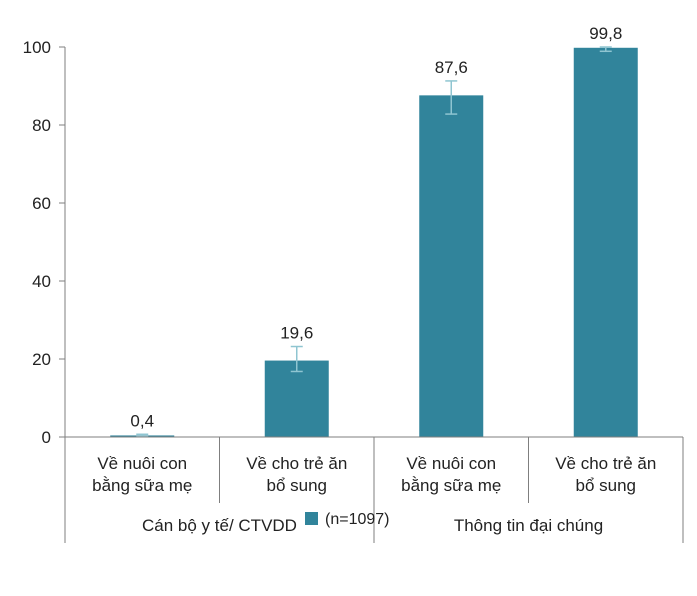 Image resolution: width=697 pixels, height=596 pixels. I want to click on x-group-label: Cán bộ y tế/ CTVDD, so click(219, 525).